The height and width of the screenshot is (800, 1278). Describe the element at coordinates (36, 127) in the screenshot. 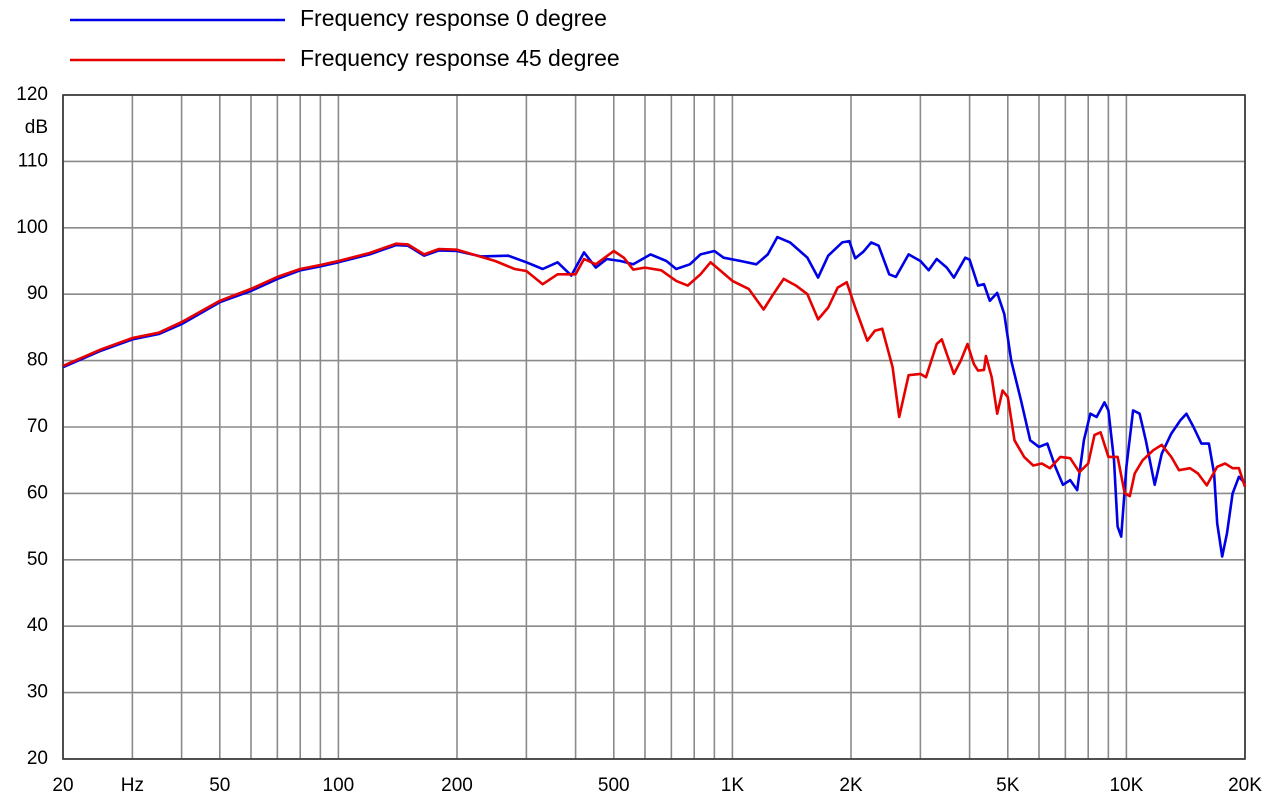

I see `y-unit: dB` at that location.